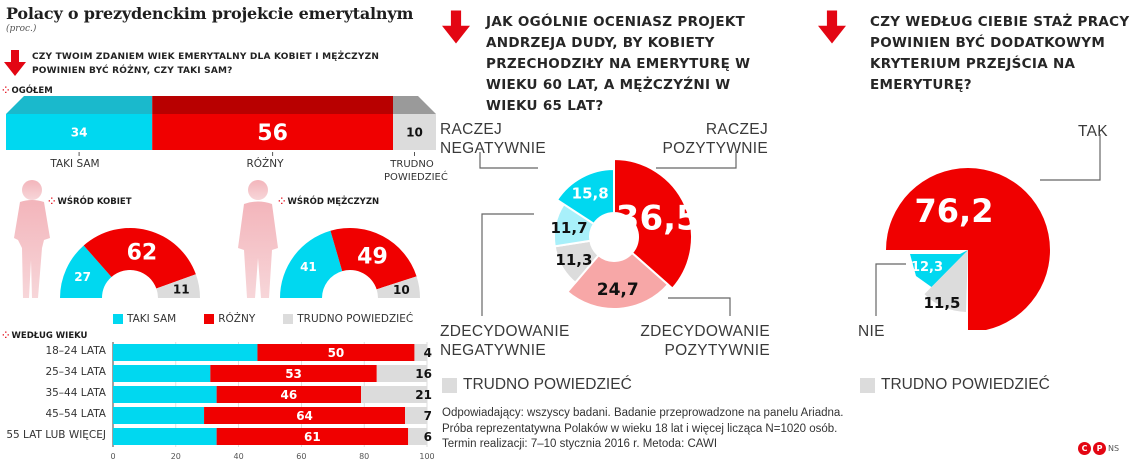  Describe the element at coordinates (265, 164) in the screenshot. I see `label-rozny: RÓŻNY` at that location.